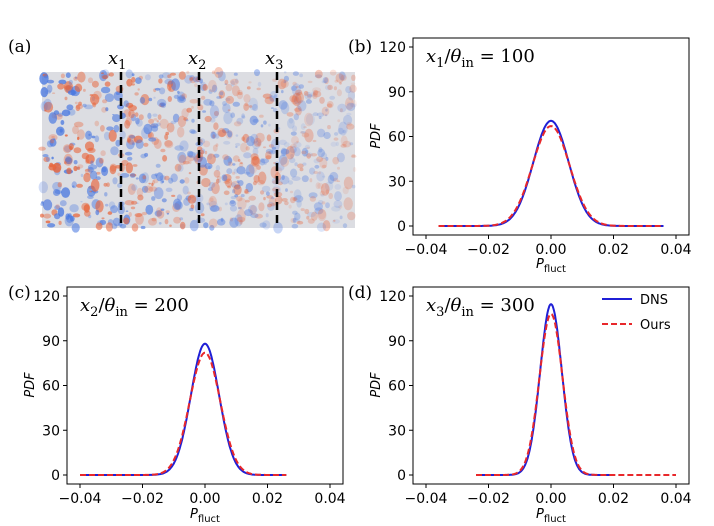 This screenshot has width=714, height=526. What do you see at coordinates (488, 499) in the screenshot?
I see `x-tick-label: −0.02` at bounding box center [488, 499].